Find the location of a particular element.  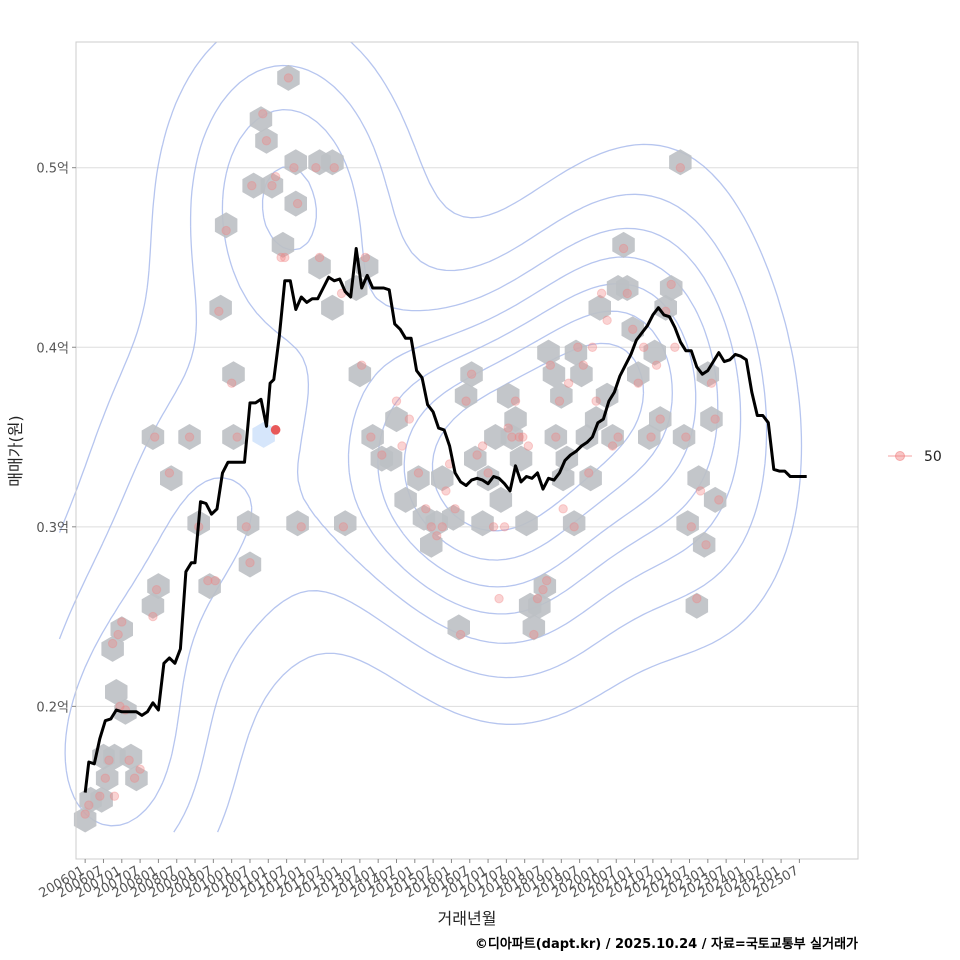

legend-label: 50 is located at coordinates (933, 457).